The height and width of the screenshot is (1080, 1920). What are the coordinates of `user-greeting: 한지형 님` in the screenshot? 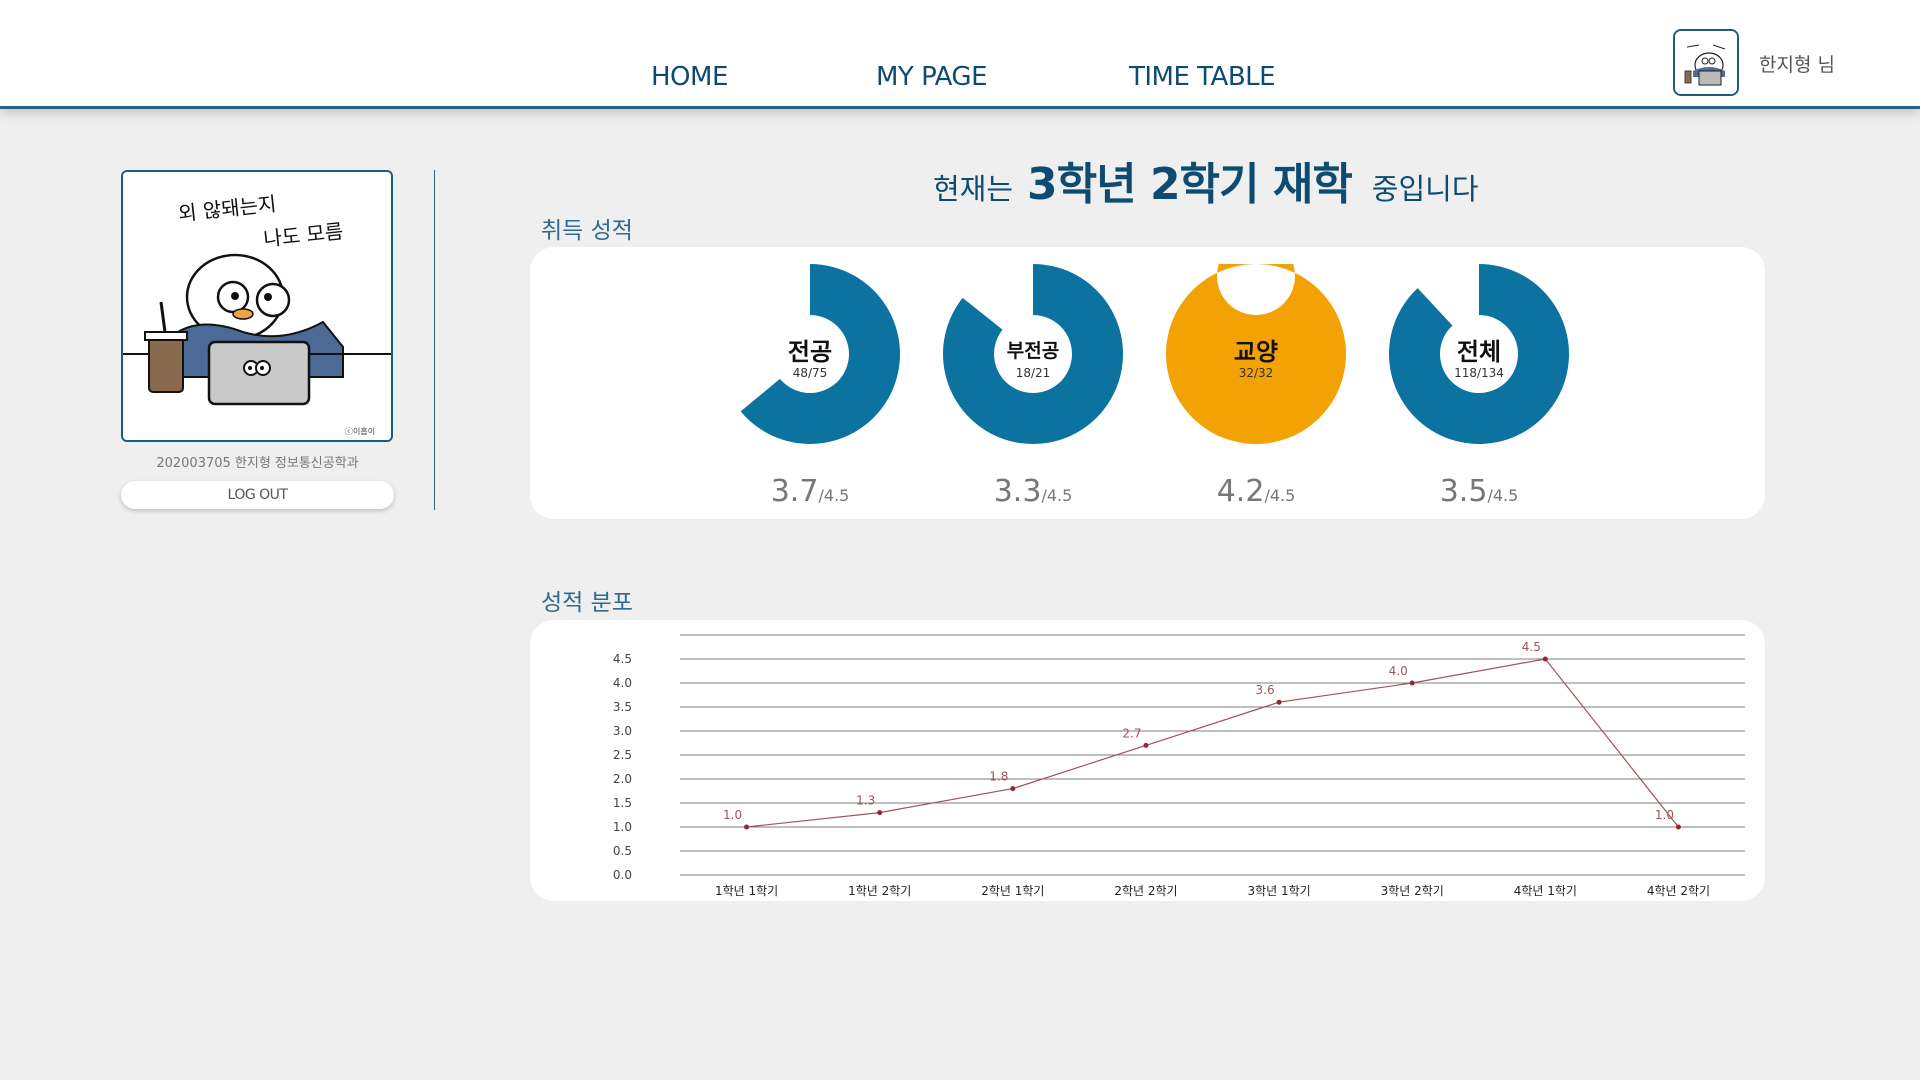 It's located at (1797, 65).